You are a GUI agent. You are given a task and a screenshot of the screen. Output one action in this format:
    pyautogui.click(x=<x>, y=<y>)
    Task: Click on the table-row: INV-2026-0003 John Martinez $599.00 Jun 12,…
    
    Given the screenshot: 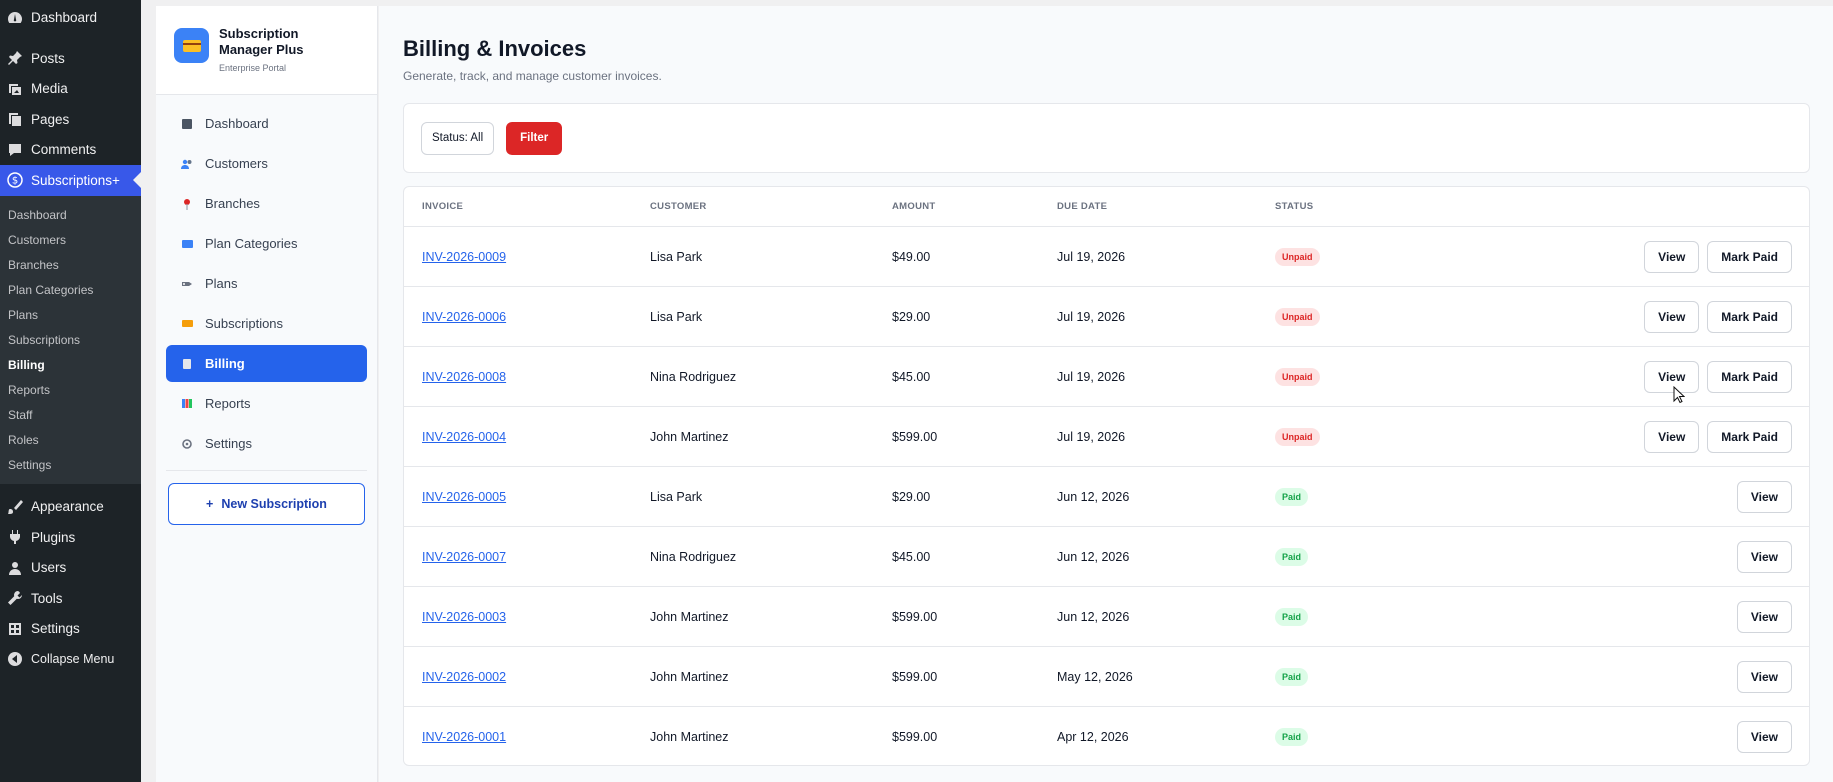 What is the action you would take?
    pyautogui.click(x=1106, y=617)
    